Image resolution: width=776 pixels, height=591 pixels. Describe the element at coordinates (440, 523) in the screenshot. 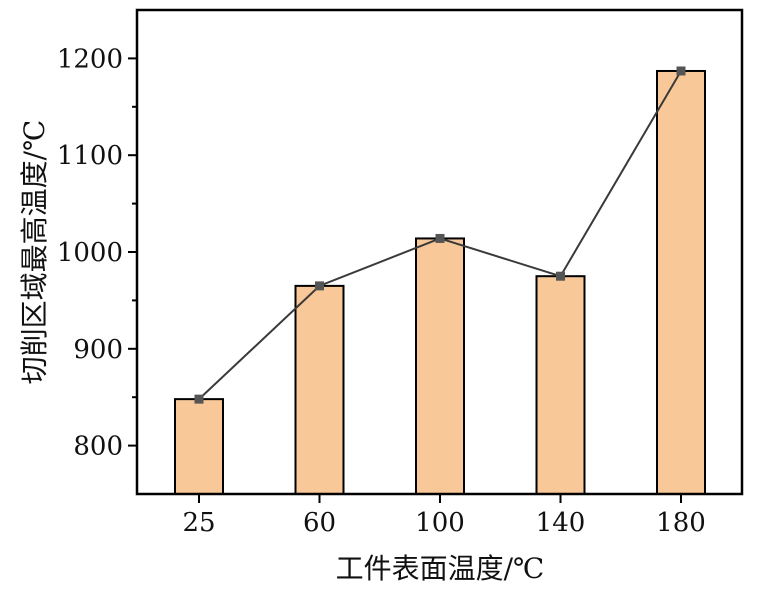

I see `x-tick-label-100: 100` at that location.